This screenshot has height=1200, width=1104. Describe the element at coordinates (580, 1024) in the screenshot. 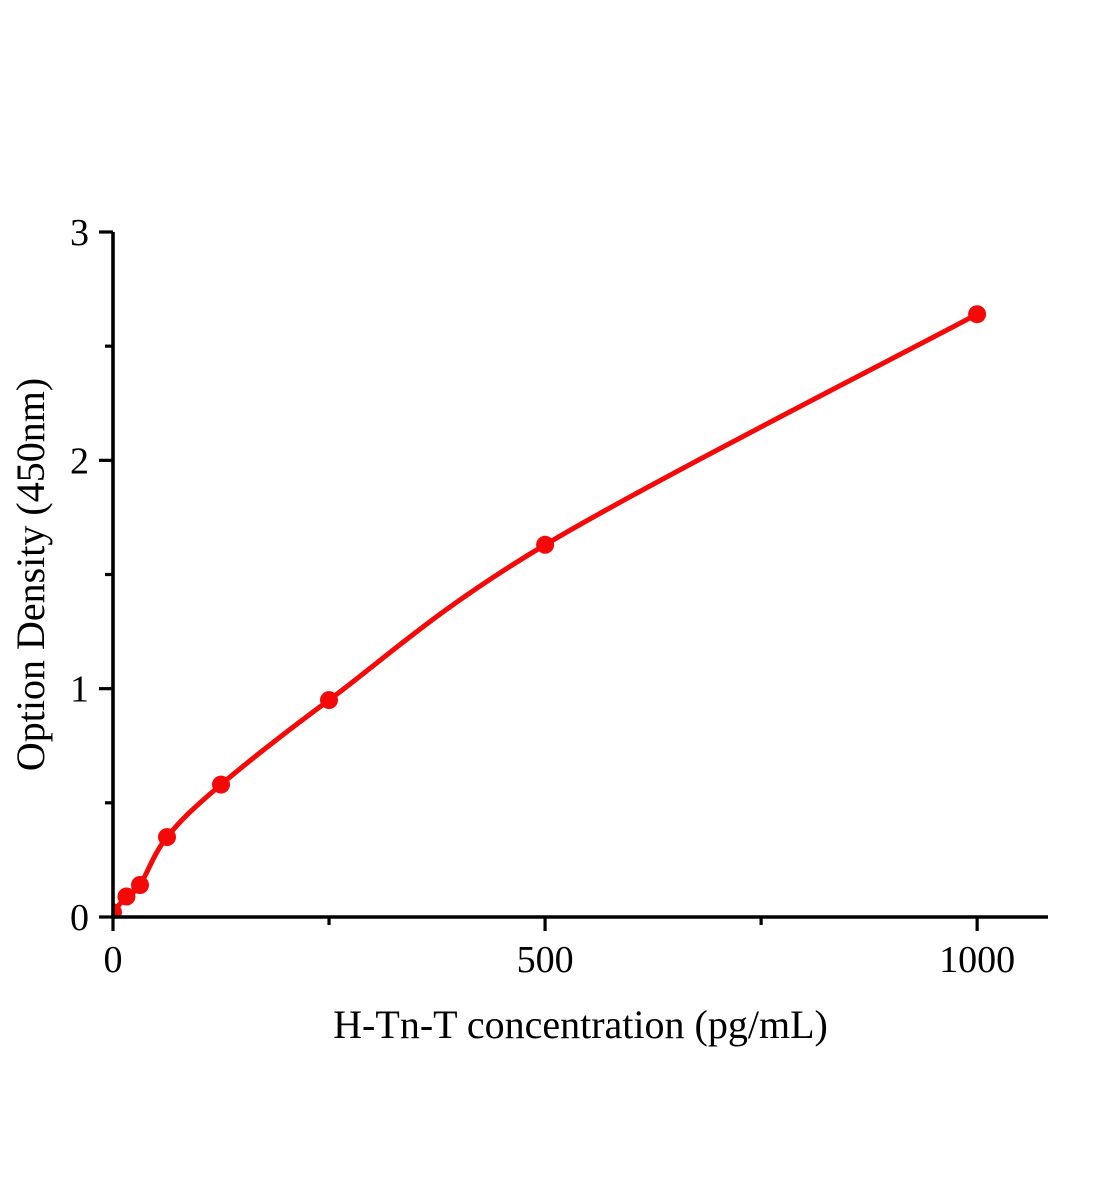

I see `x-axis-title: H-Tn-T concentration (pg/mL)` at that location.